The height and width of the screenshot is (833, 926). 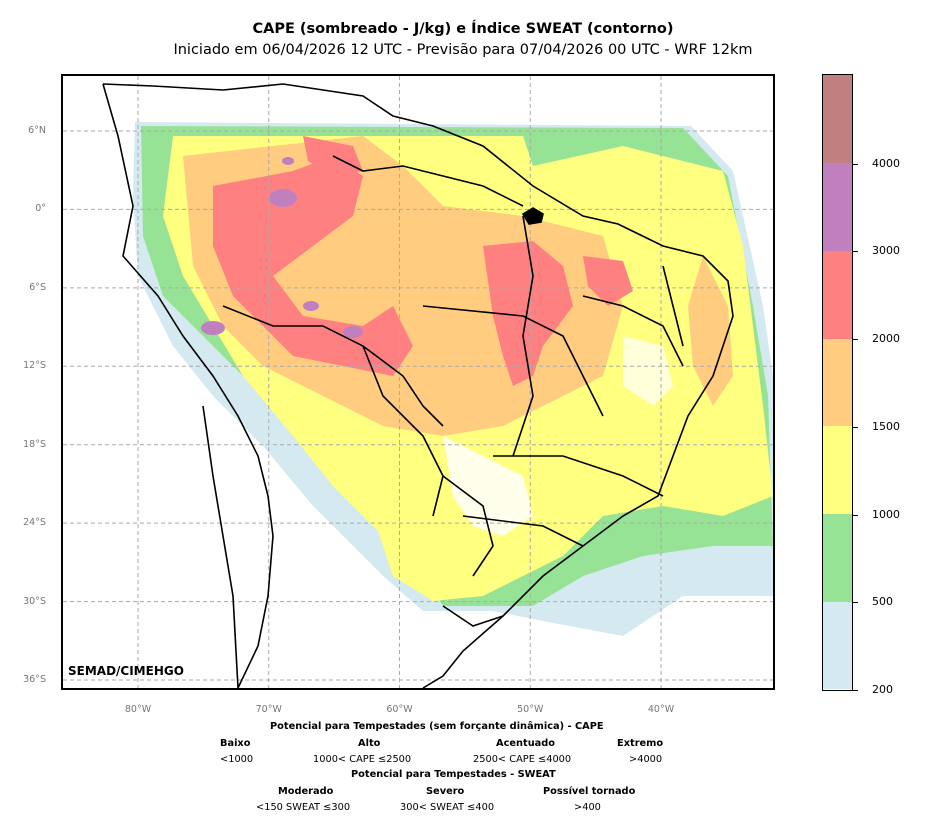 I want to click on sweat-range-moderado: <150 SWEAT ≤300, so click(x=303, y=807).